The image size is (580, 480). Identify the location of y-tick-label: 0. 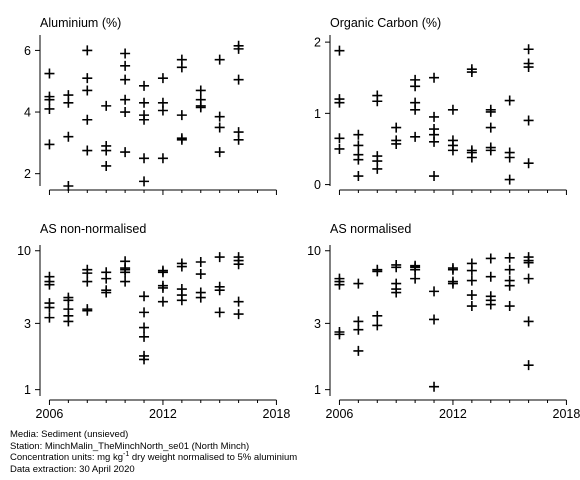
(317, 185).